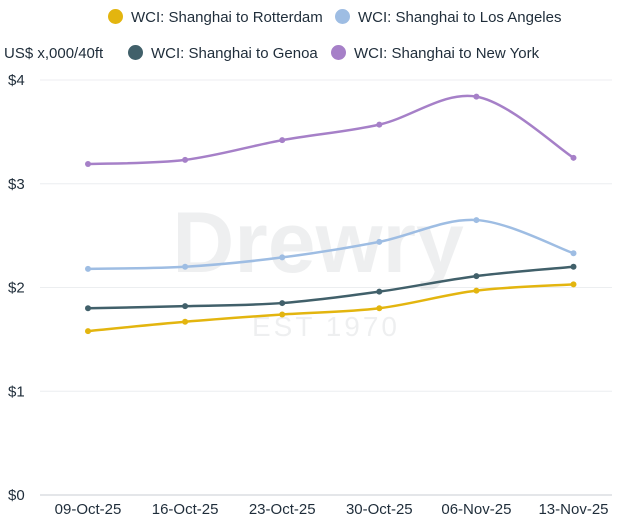 Image resolution: width=626 pixels, height=527 pixels. Describe the element at coordinates (342, 16) in the screenshot. I see `legend-swatch-los-angeles` at that location.